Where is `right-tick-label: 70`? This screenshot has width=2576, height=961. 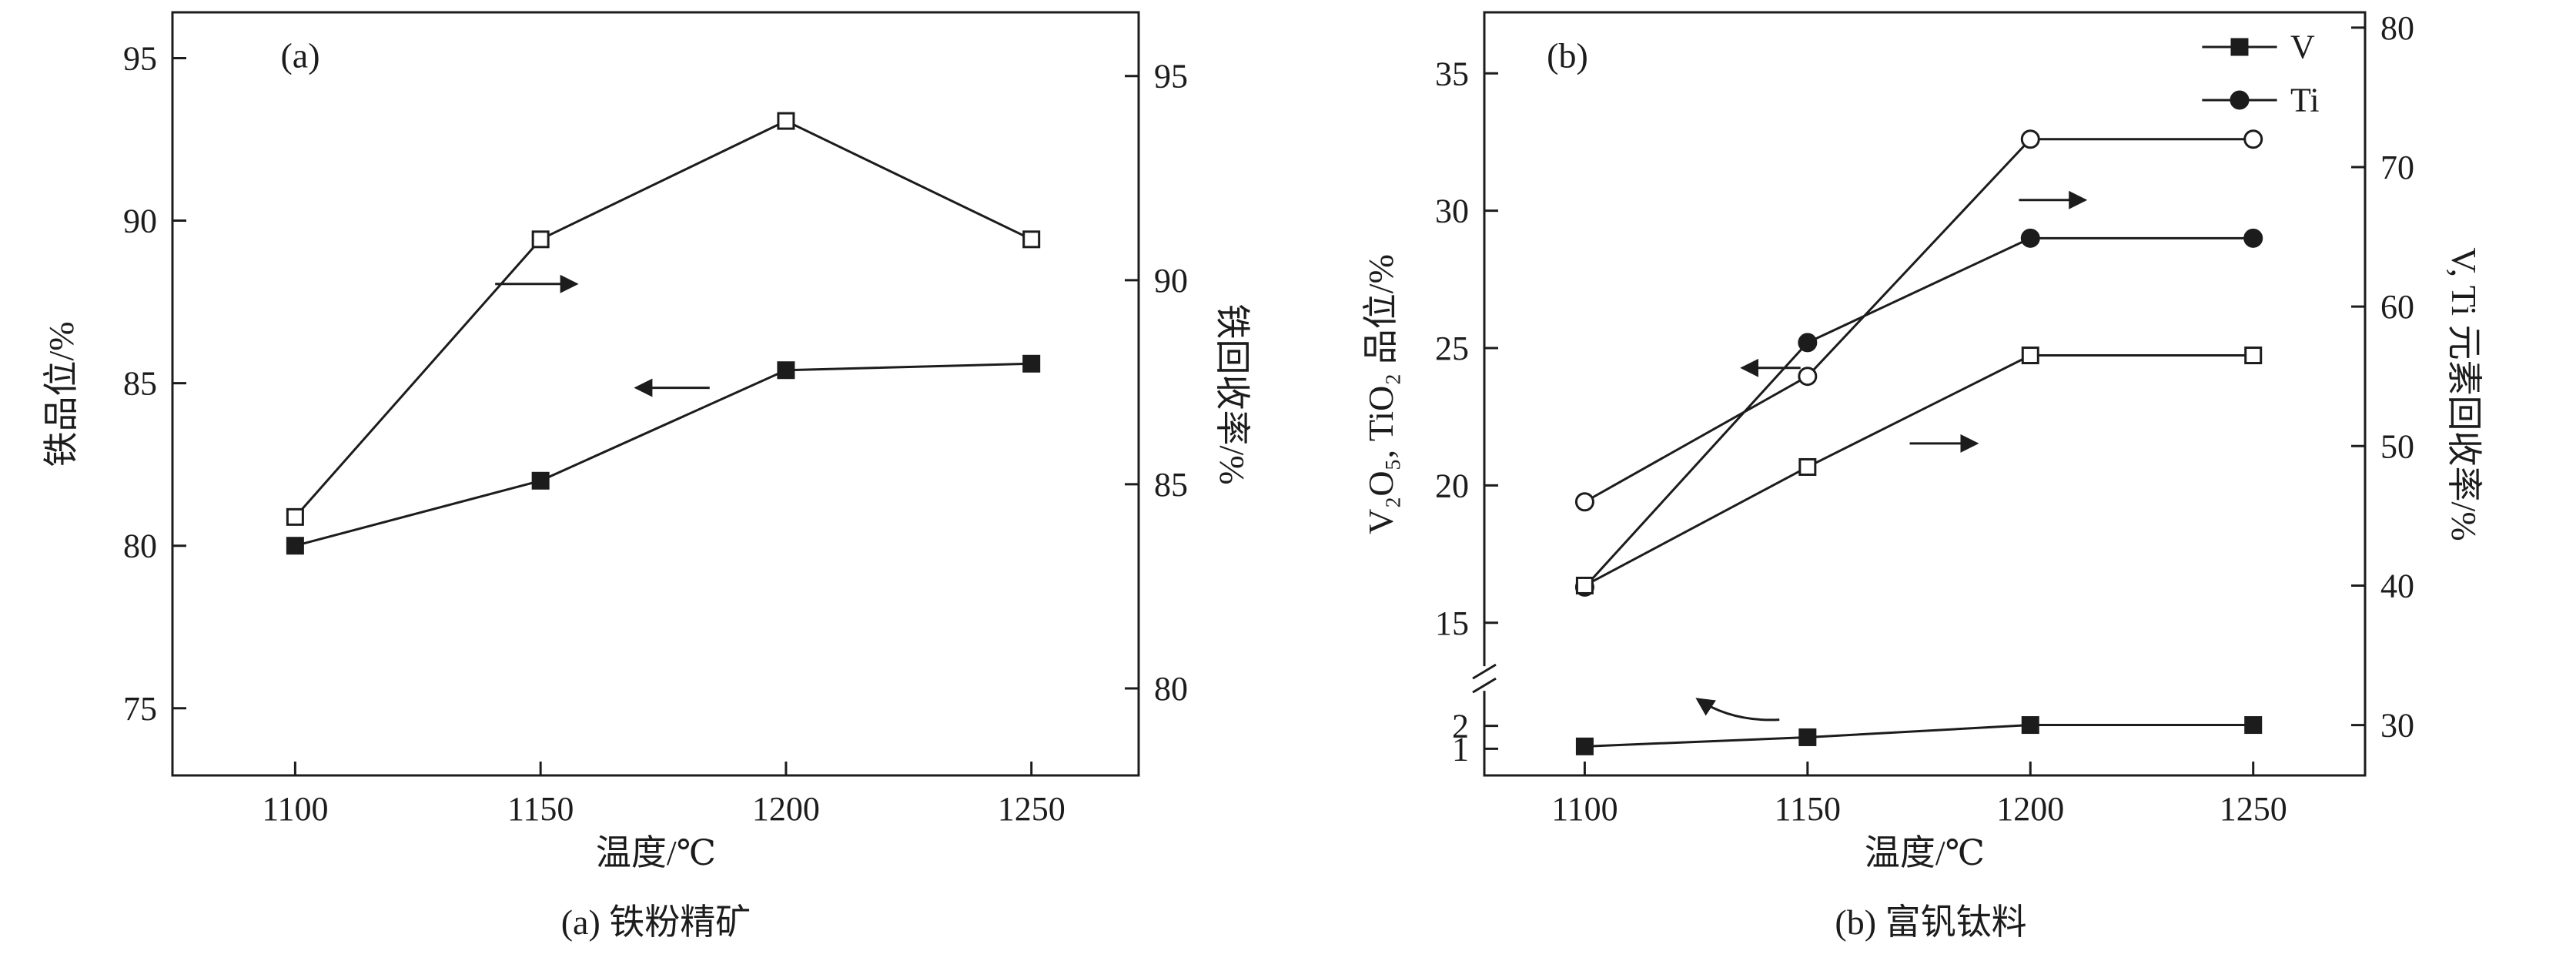
right-tick-label: 70 is located at coordinates (2397, 168).